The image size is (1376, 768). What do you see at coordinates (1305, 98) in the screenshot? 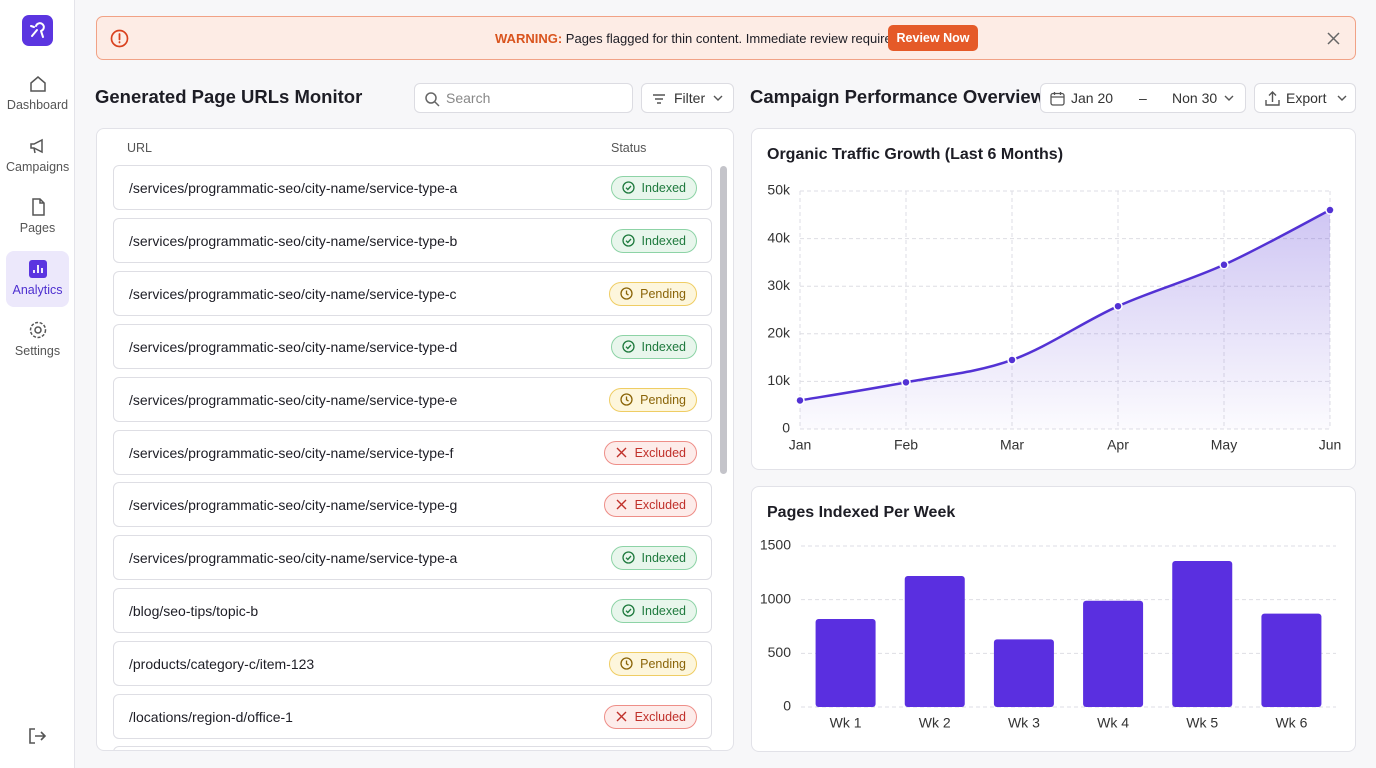
I see `export-button: Export` at bounding box center [1305, 98].